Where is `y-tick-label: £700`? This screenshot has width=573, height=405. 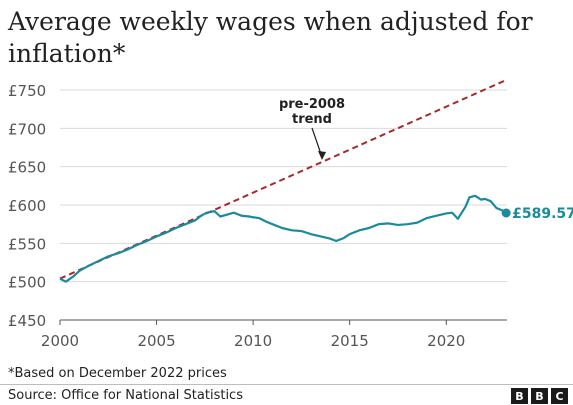
y-tick-label: £700 is located at coordinates (27, 129).